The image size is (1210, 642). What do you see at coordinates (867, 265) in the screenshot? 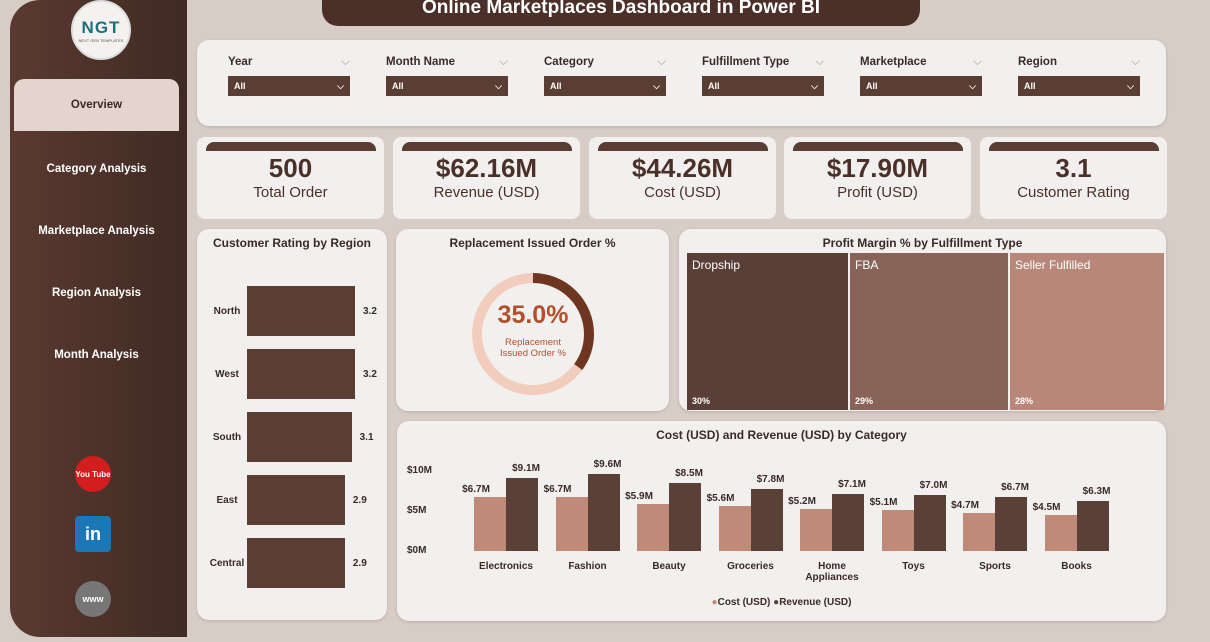
I see `tile-label: FBA` at bounding box center [867, 265].